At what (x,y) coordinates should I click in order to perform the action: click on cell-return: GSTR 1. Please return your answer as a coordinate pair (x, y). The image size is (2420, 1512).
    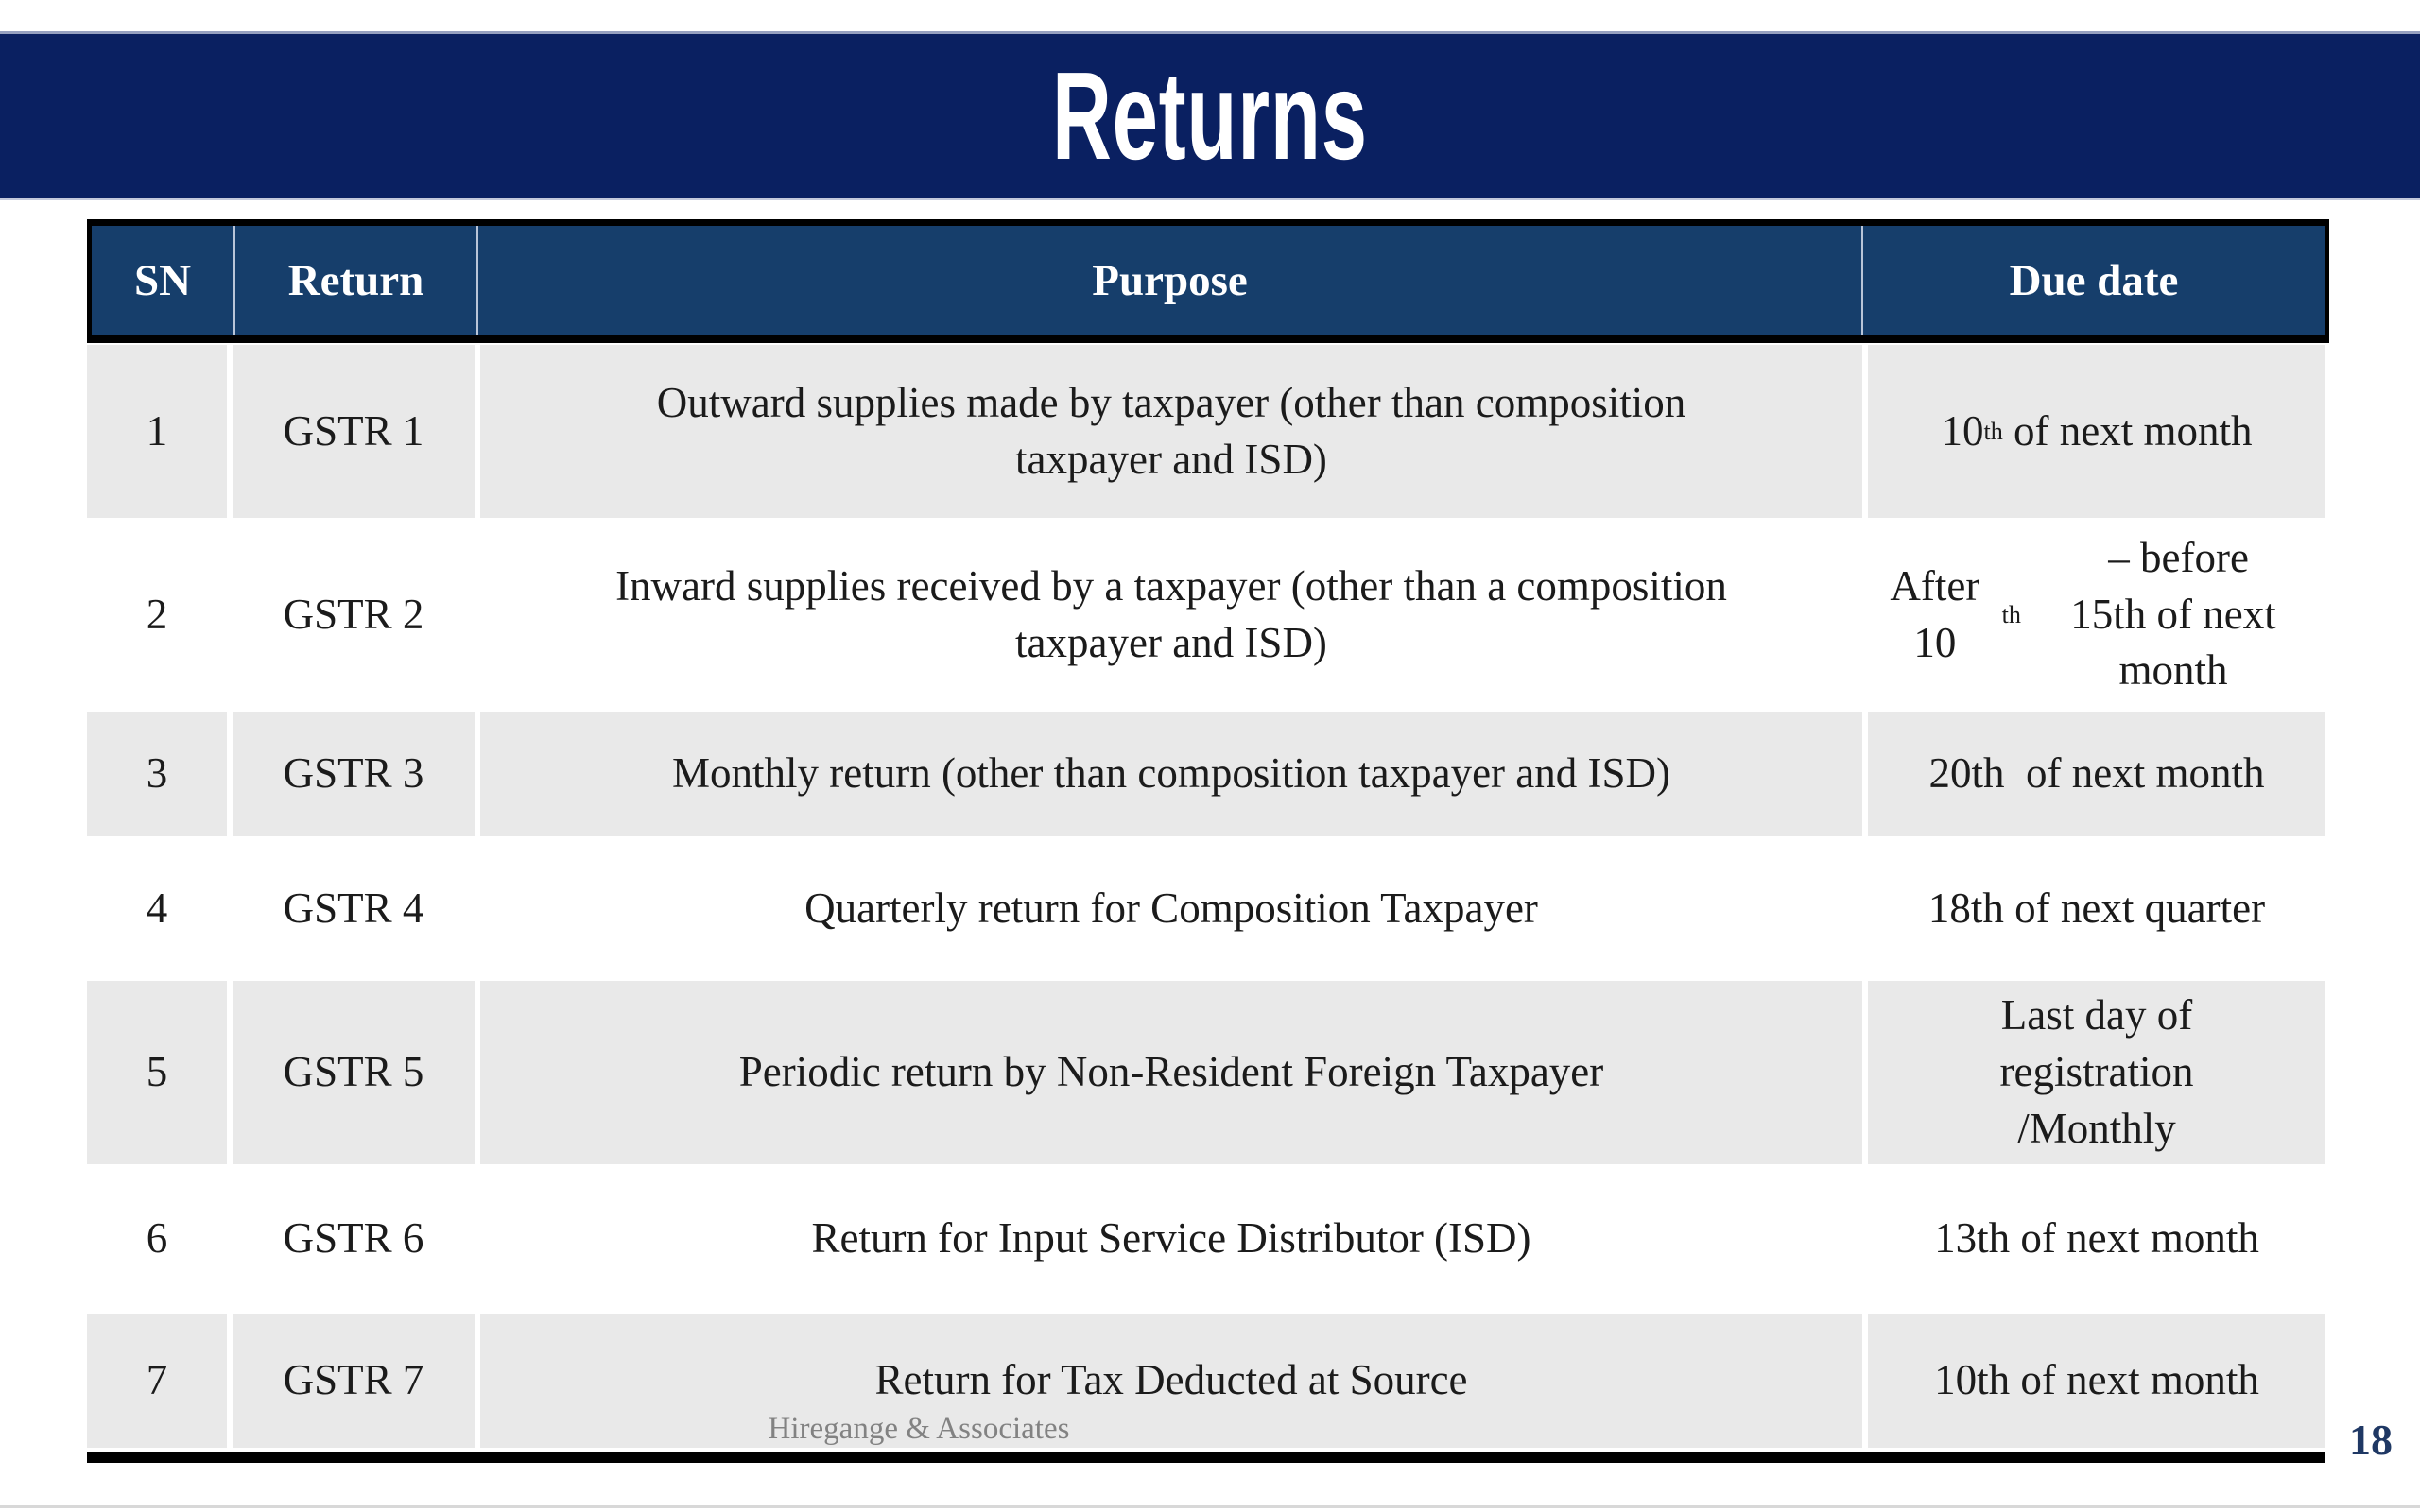
    Looking at the image, I should click on (354, 431).